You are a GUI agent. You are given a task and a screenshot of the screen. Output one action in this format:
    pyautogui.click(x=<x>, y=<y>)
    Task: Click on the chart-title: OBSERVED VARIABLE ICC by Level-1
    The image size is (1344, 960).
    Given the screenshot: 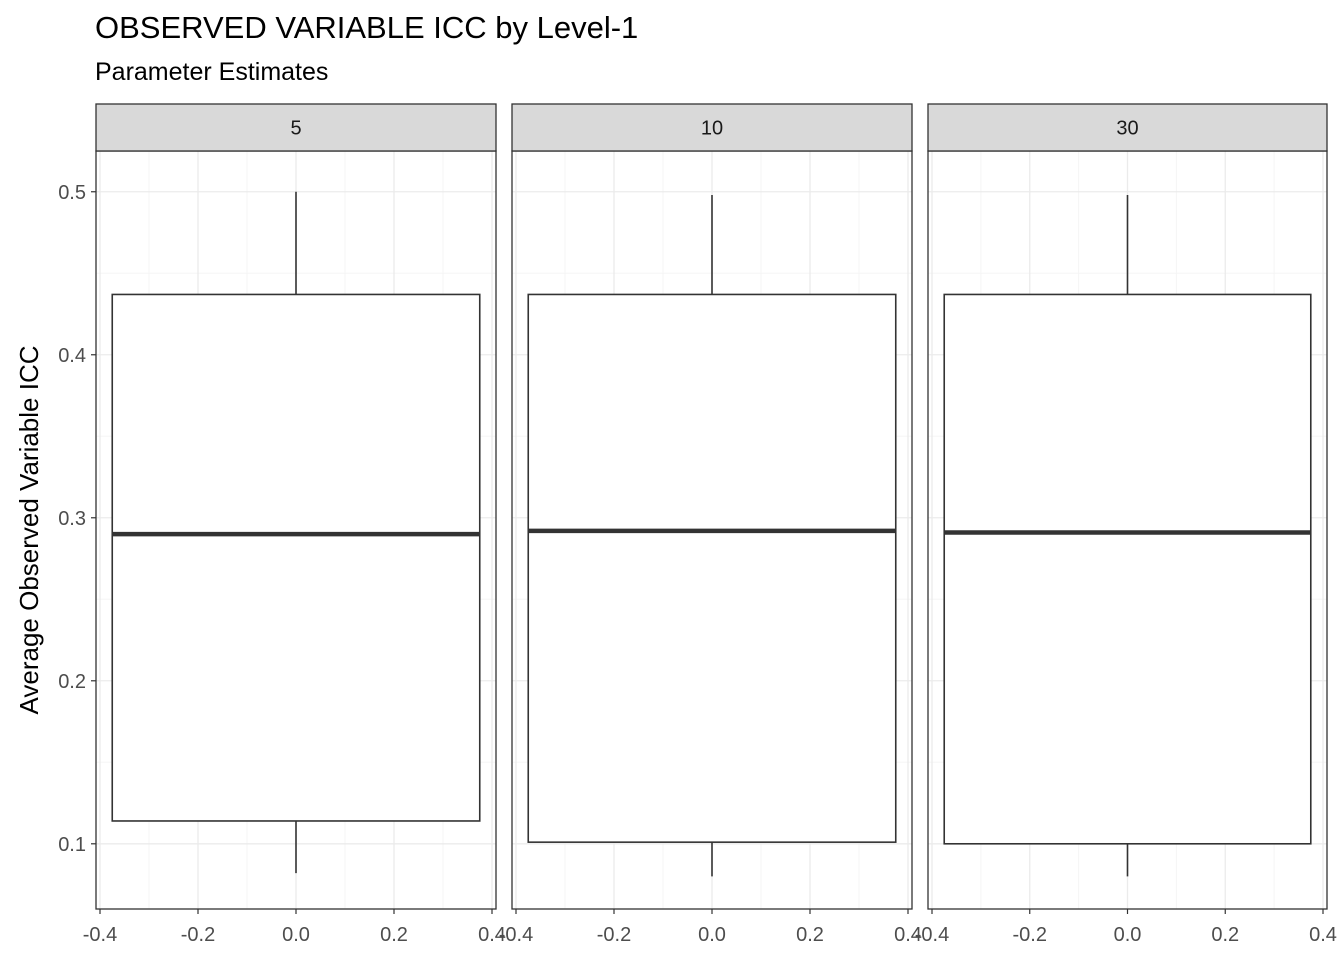 What is the action you would take?
    pyautogui.click(x=367, y=27)
    